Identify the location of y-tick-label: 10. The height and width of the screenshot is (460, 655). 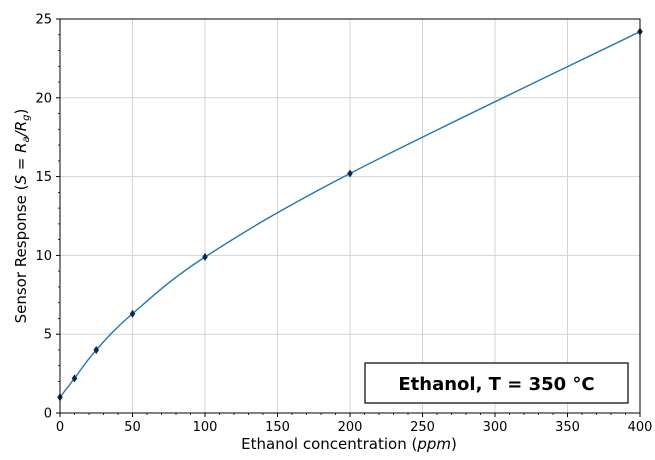
(43, 256).